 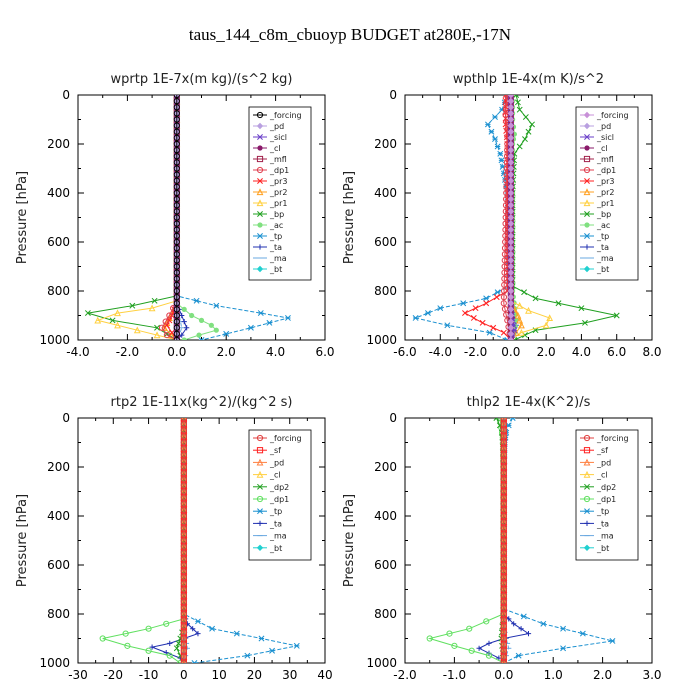 I want to click on y-tick-label: 800, so click(x=58, y=614).